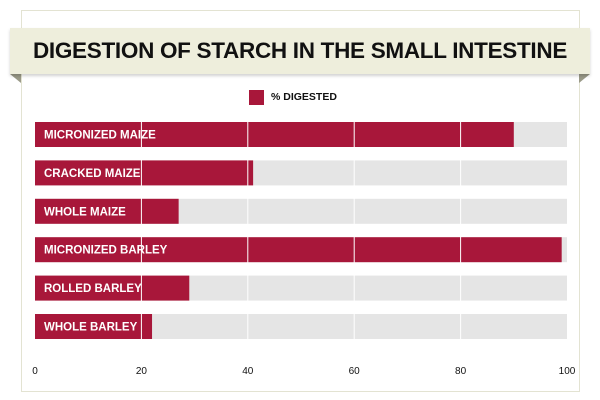  What do you see at coordinates (355, 371) in the screenshot?
I see `x-tick-label: 60` at bounding box center [355, 371].